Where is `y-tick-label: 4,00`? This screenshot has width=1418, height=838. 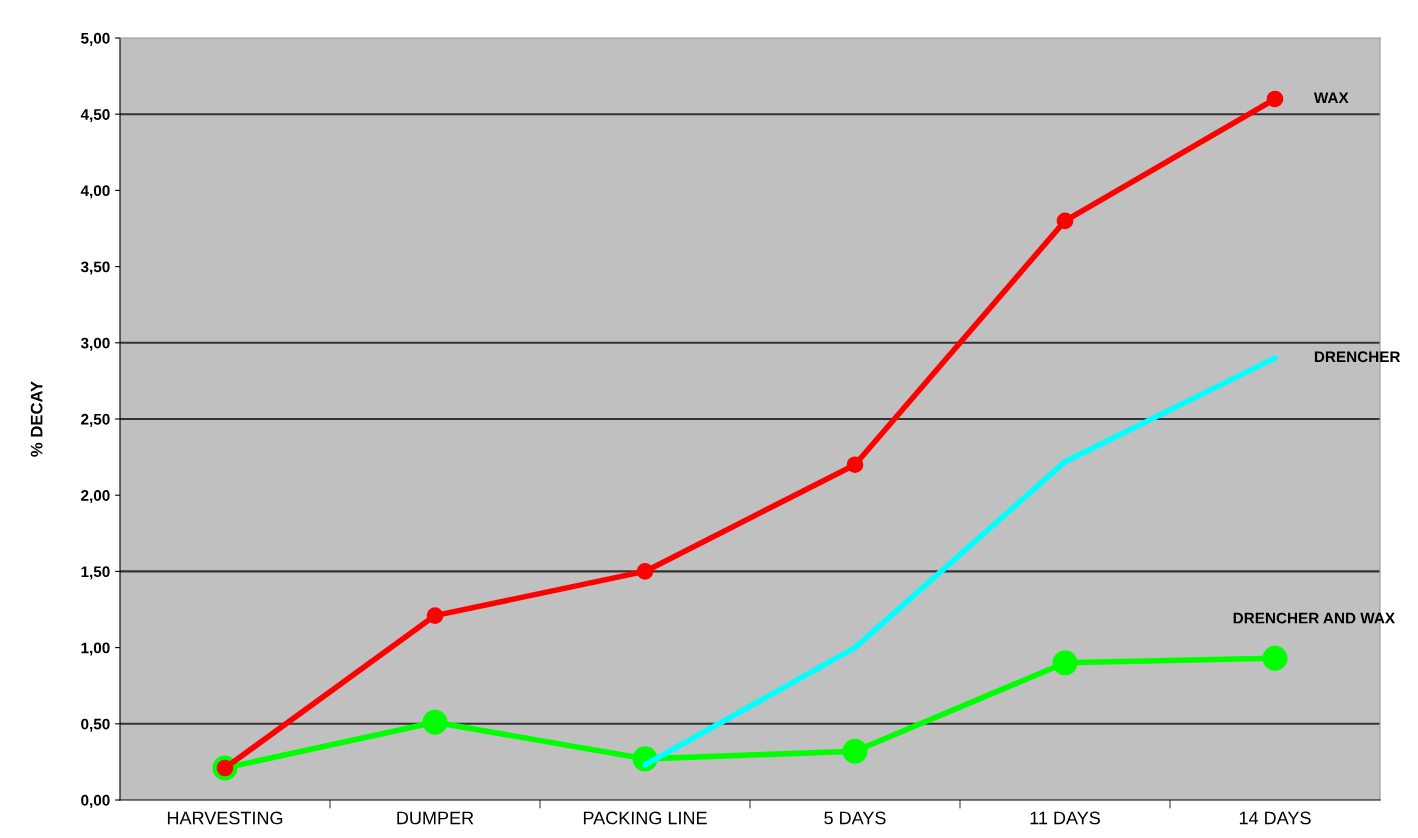
y-tick-label: 4,00 is located at coordinates (95, 192).